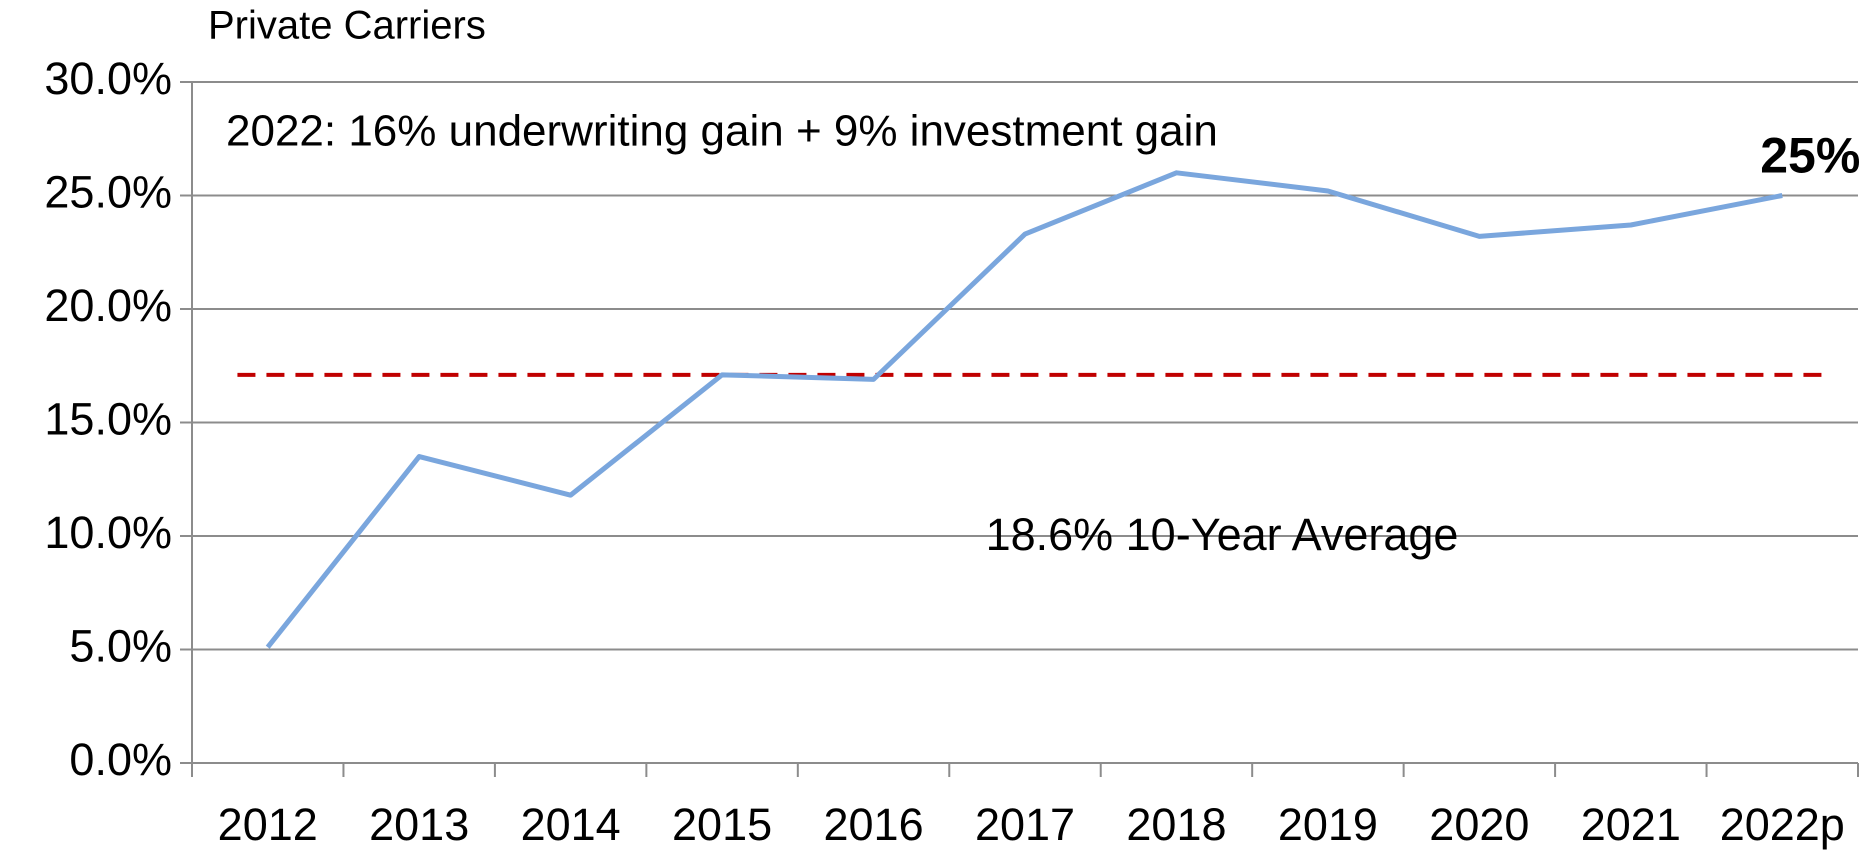 This screenshot has width=1871, height=857. What do you see at coordinates (419, 824) in the screenshot?
I see `x-tick-label: 2013` at bounding box center [419, 824].